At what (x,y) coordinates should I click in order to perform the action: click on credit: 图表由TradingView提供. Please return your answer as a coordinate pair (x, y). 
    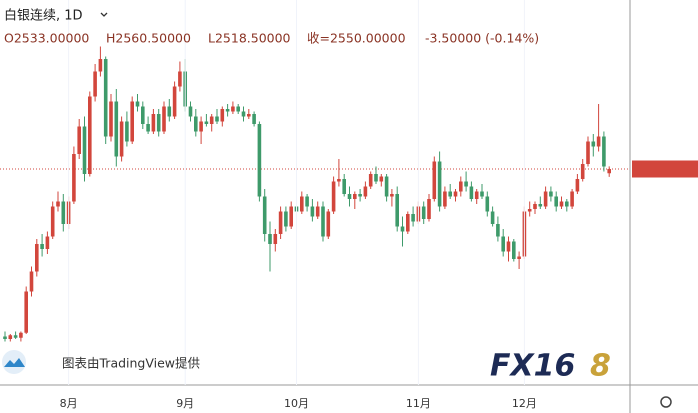
    Looking at the image, I should click on (131, 363).